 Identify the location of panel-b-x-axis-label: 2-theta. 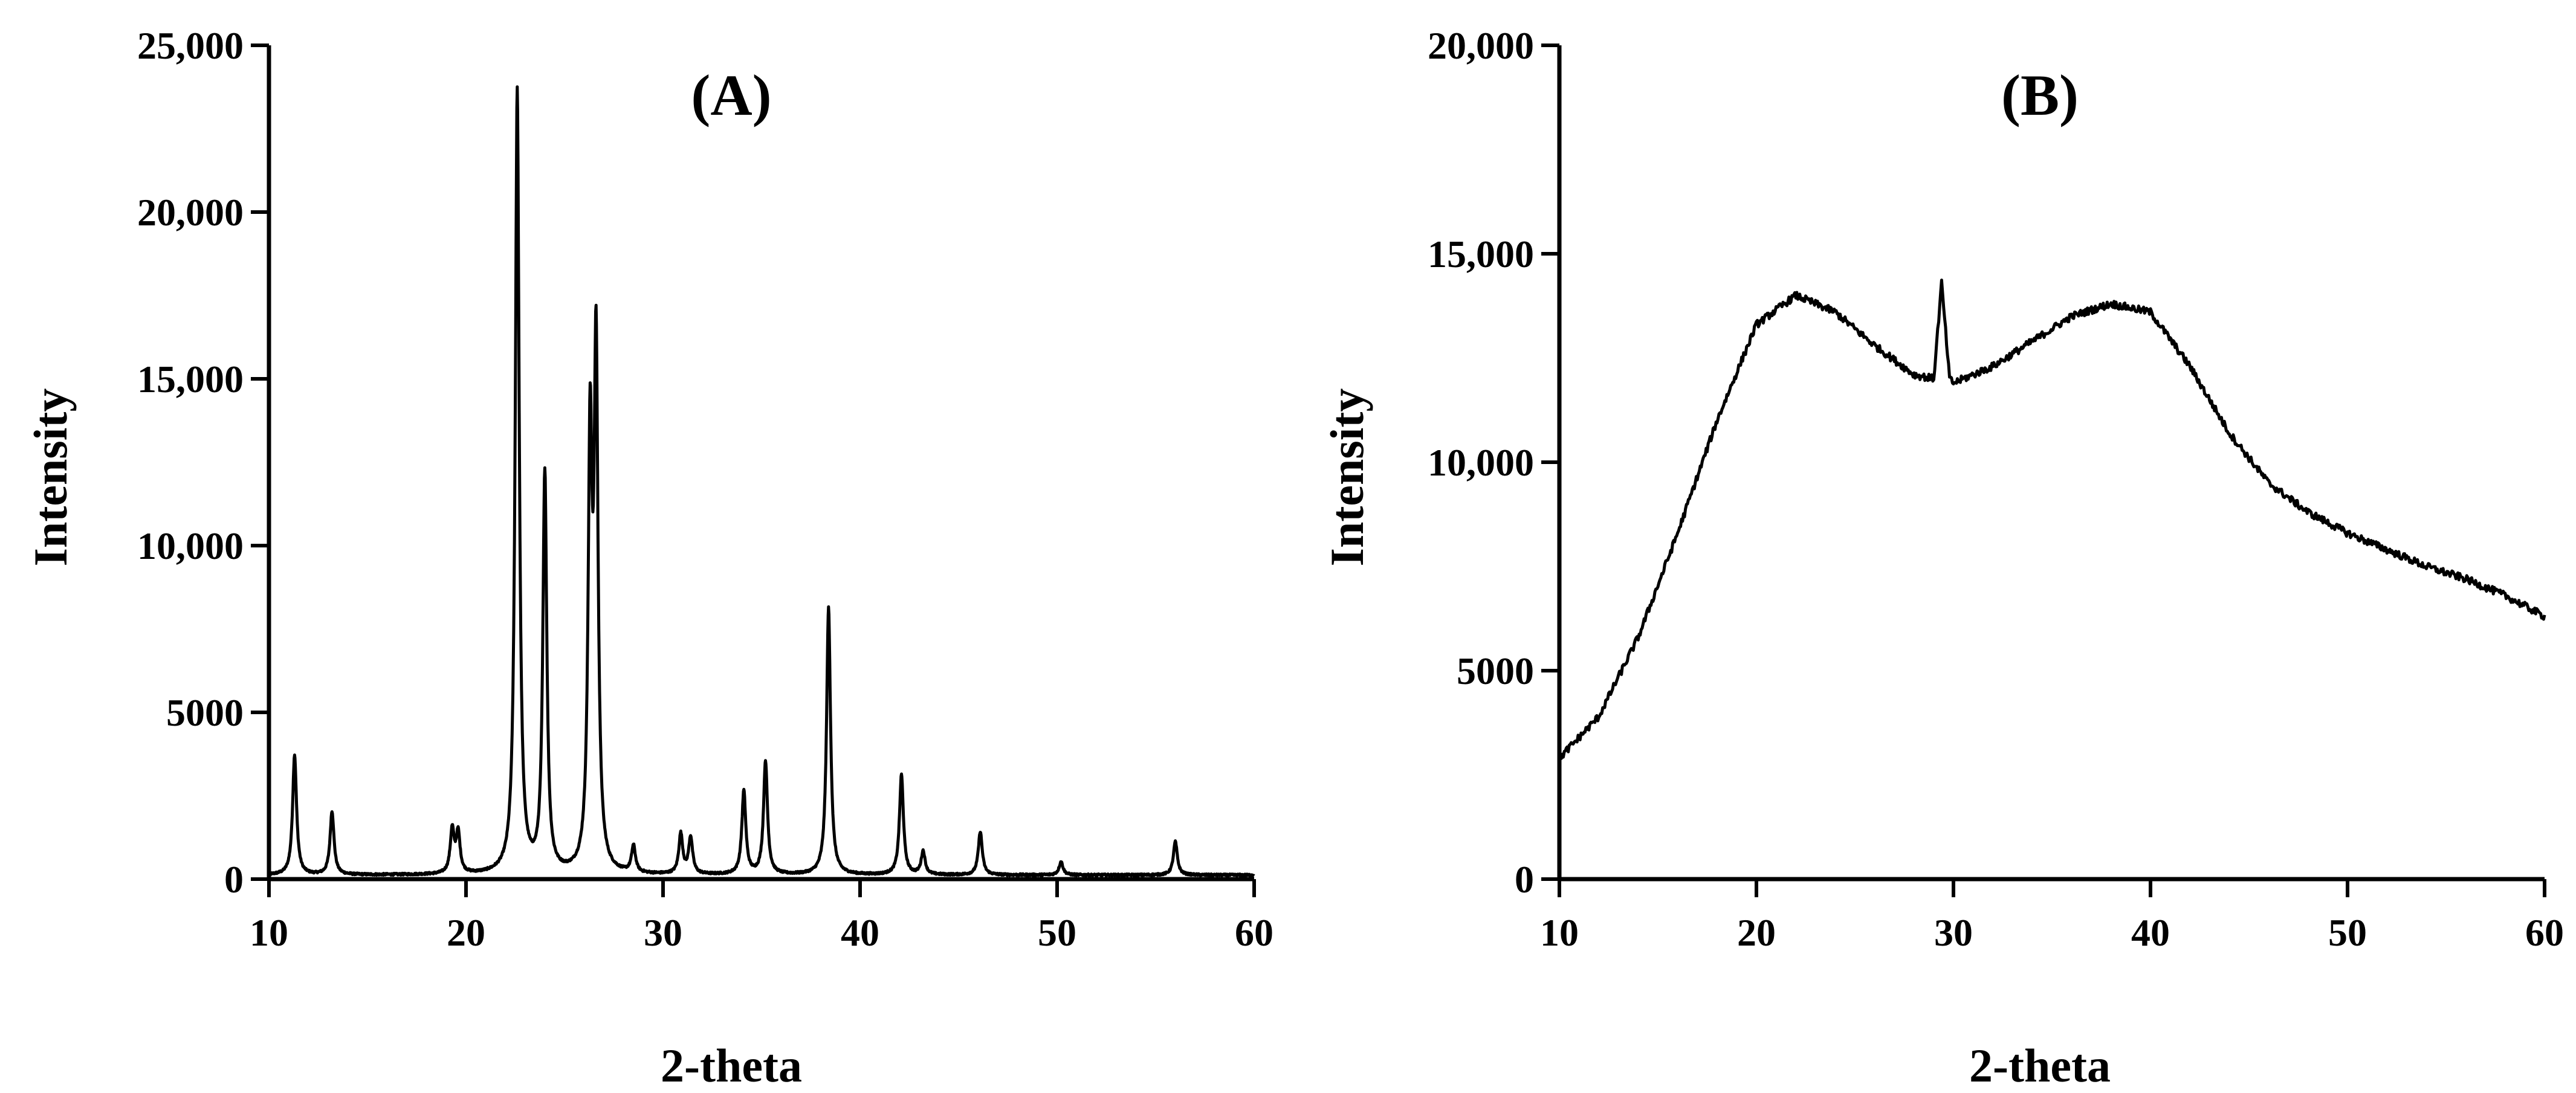
(2040, 1066).